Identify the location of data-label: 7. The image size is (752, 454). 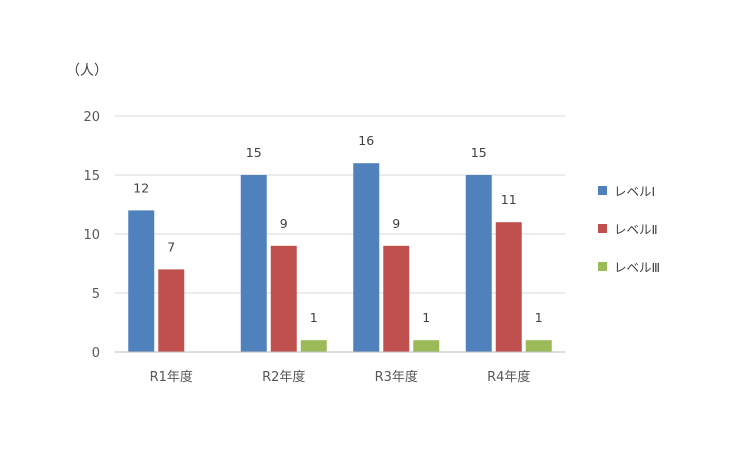
(171, 246).